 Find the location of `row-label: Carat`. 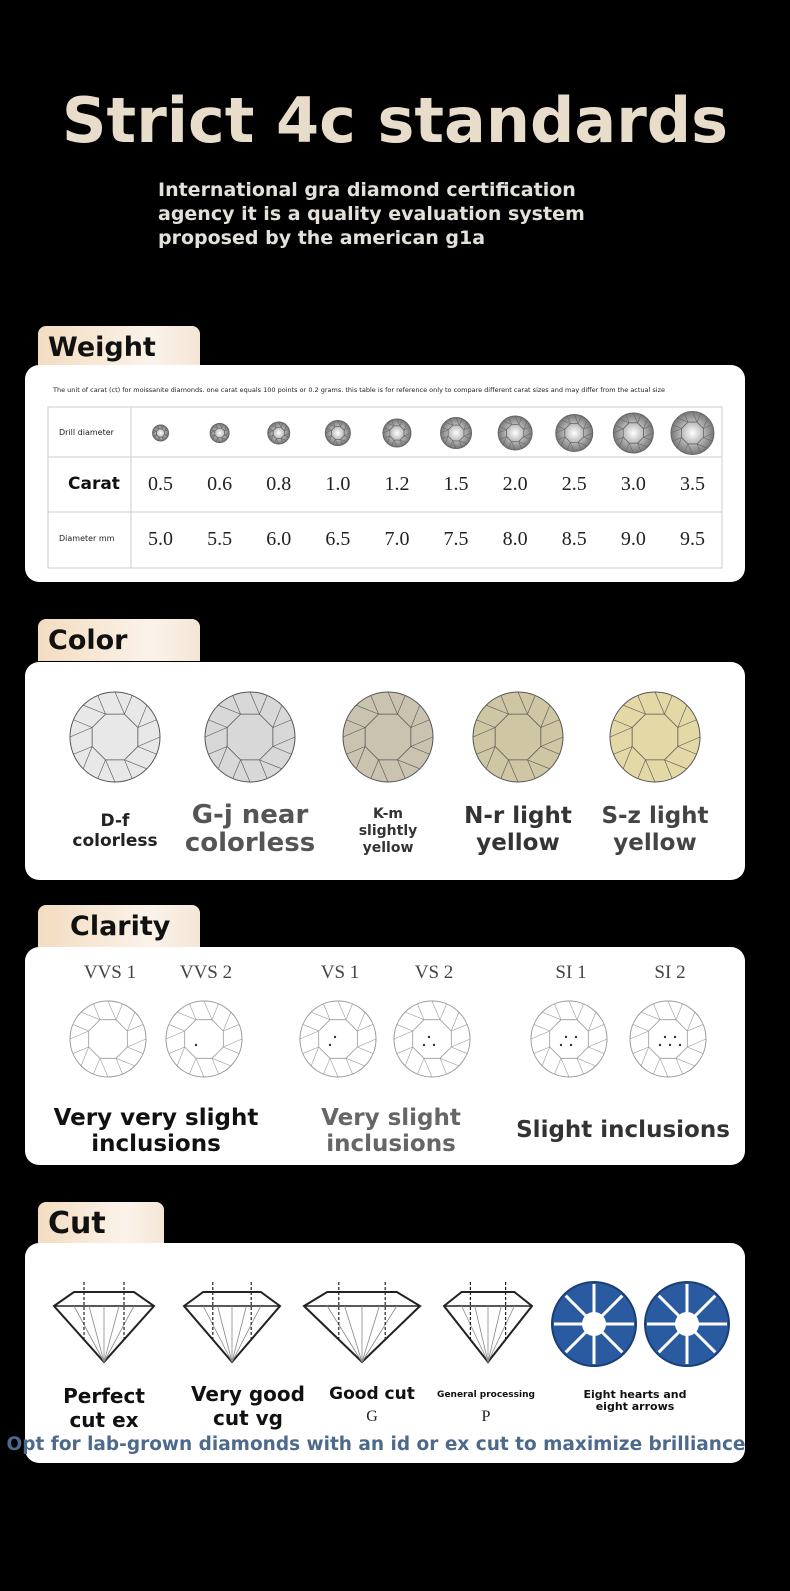

row-label: Carat is located at coordinates (94, 484).